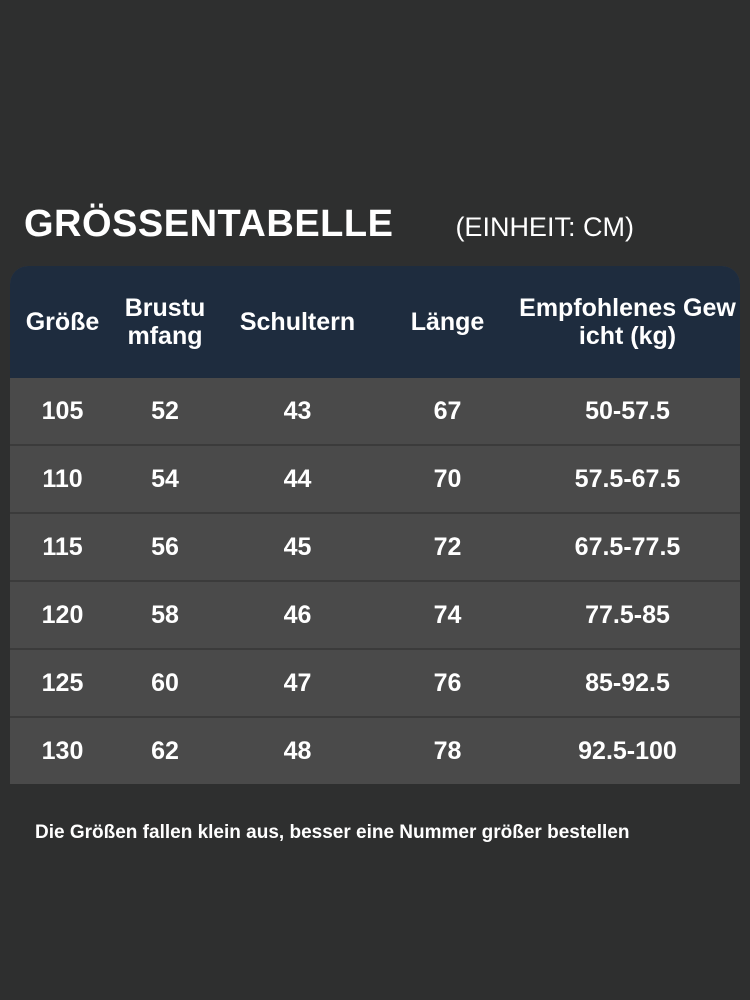  I want to click on cell-length: 74, so click(447, 614).